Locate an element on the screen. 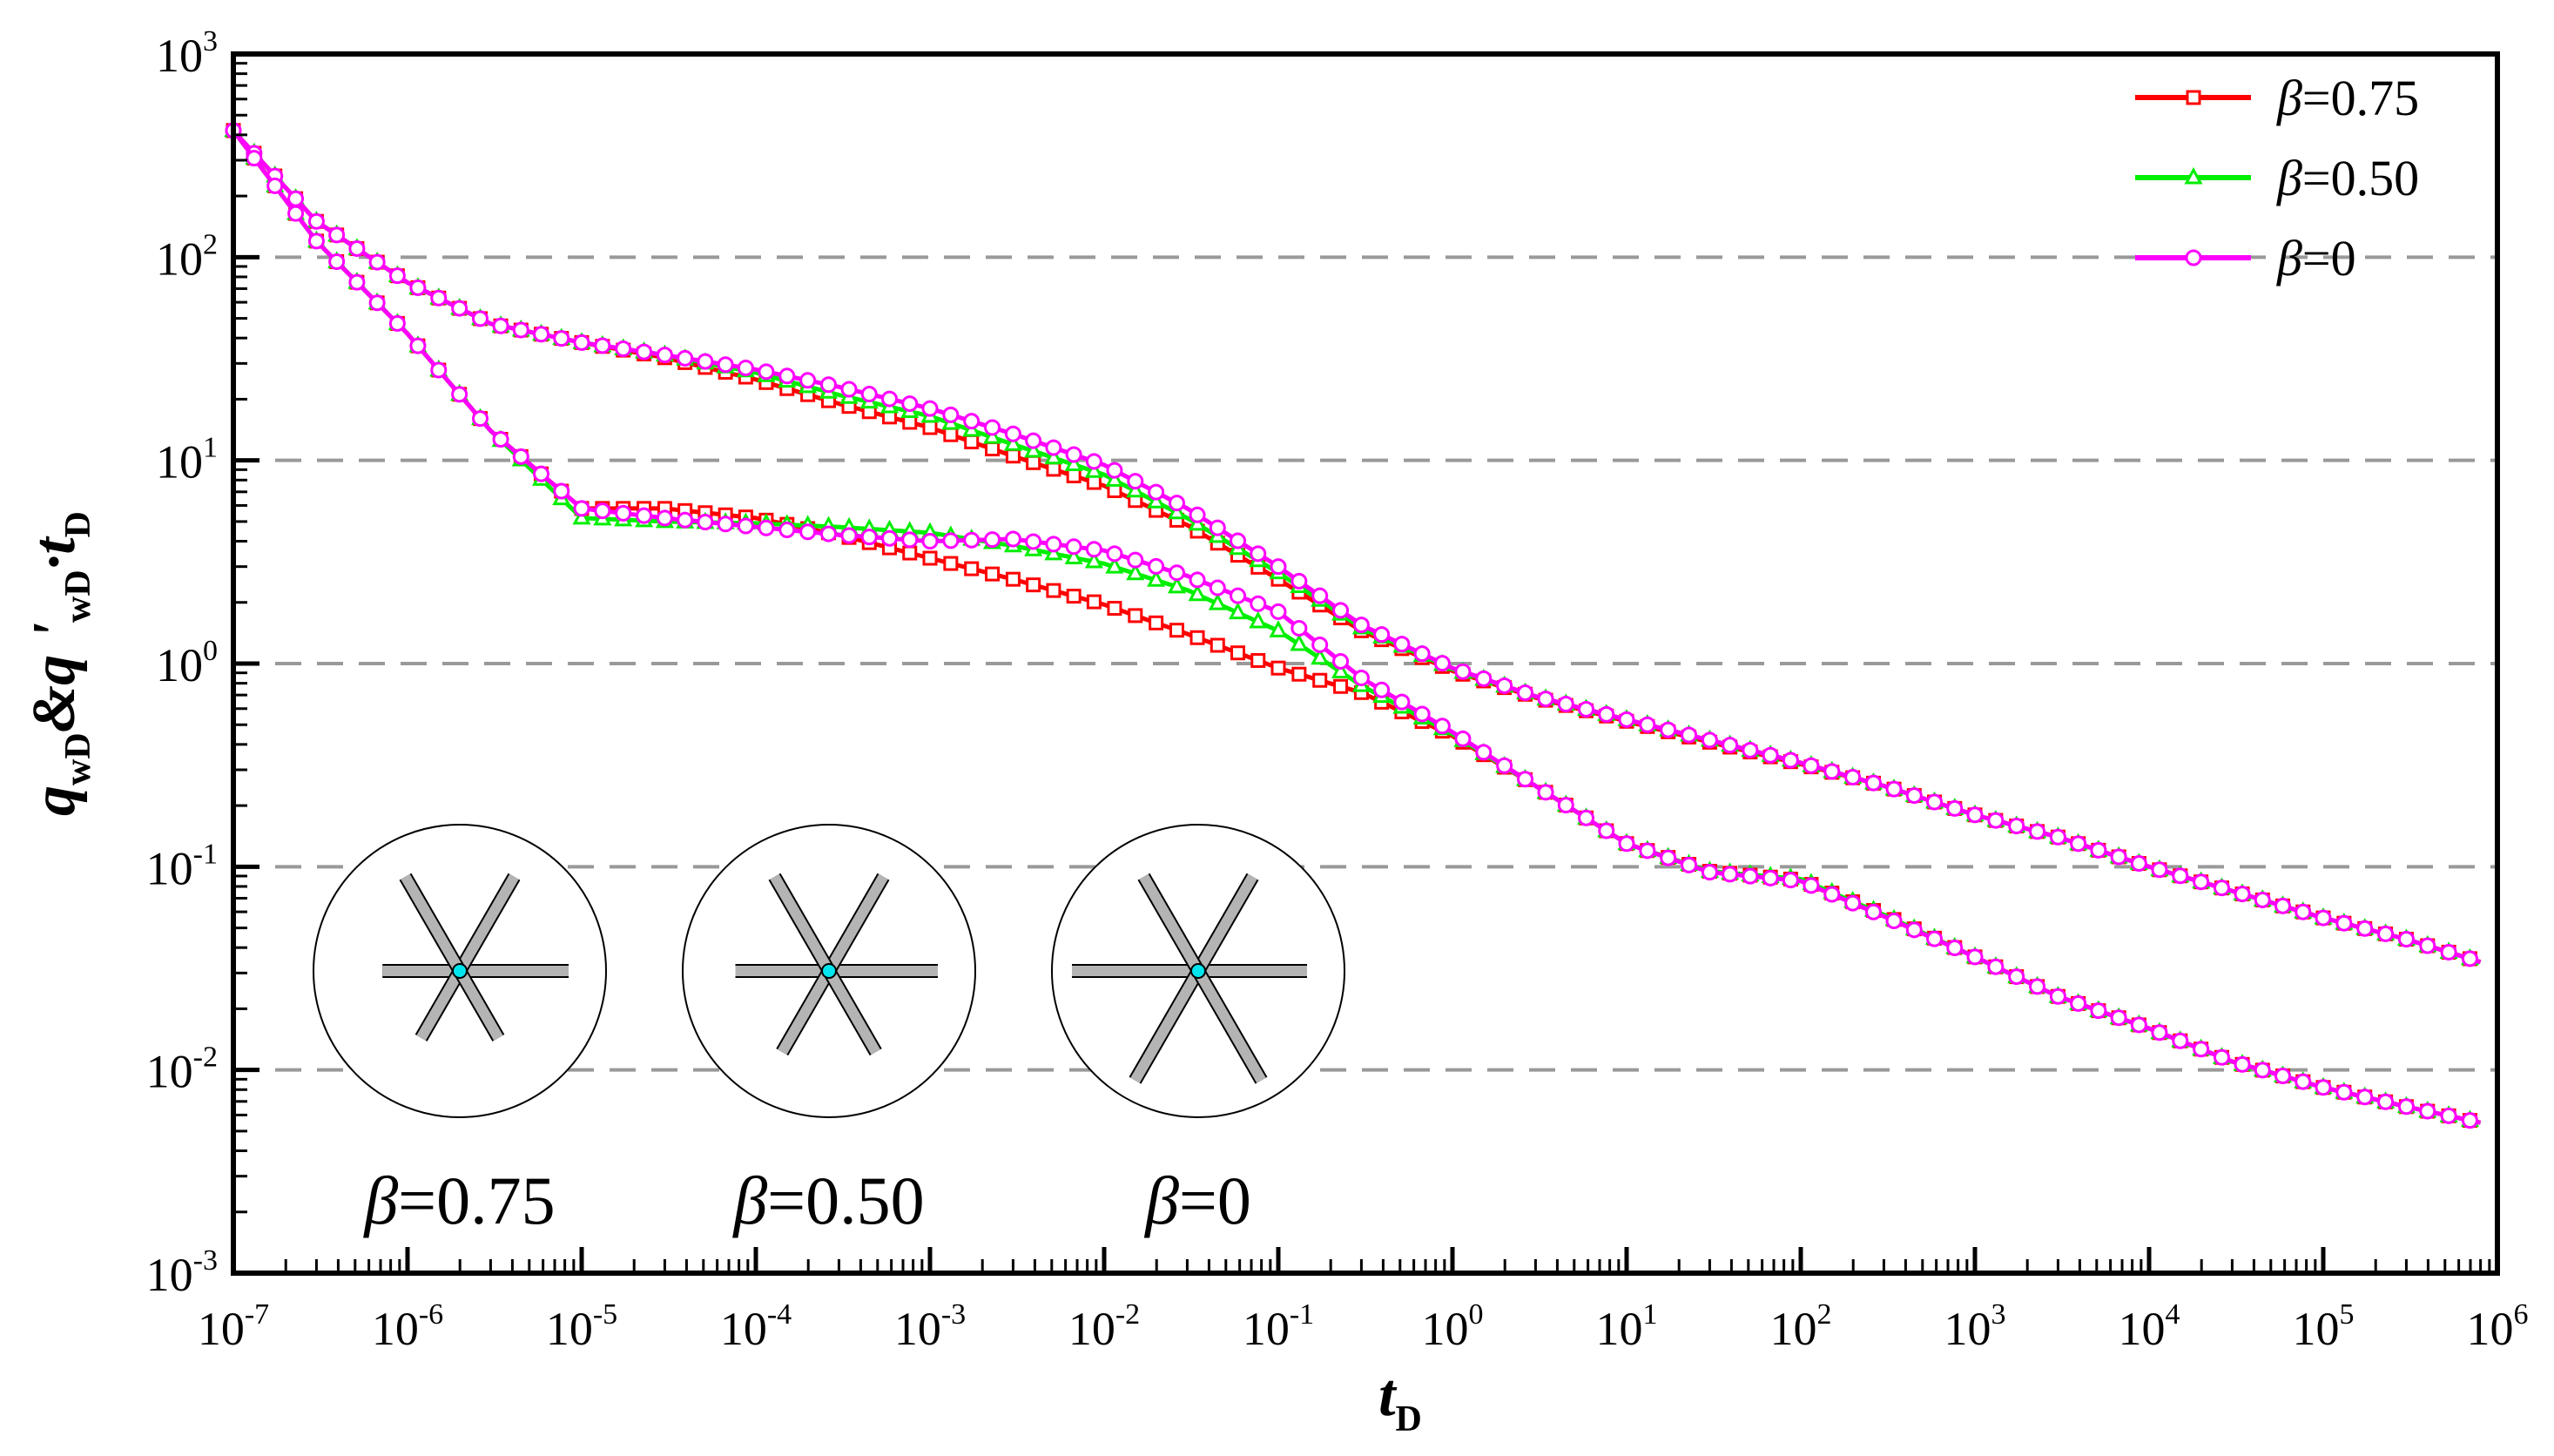 The height and width of the screenshot is (1456, 2554). inset-greek: β is located at coordinates (749, 1200).